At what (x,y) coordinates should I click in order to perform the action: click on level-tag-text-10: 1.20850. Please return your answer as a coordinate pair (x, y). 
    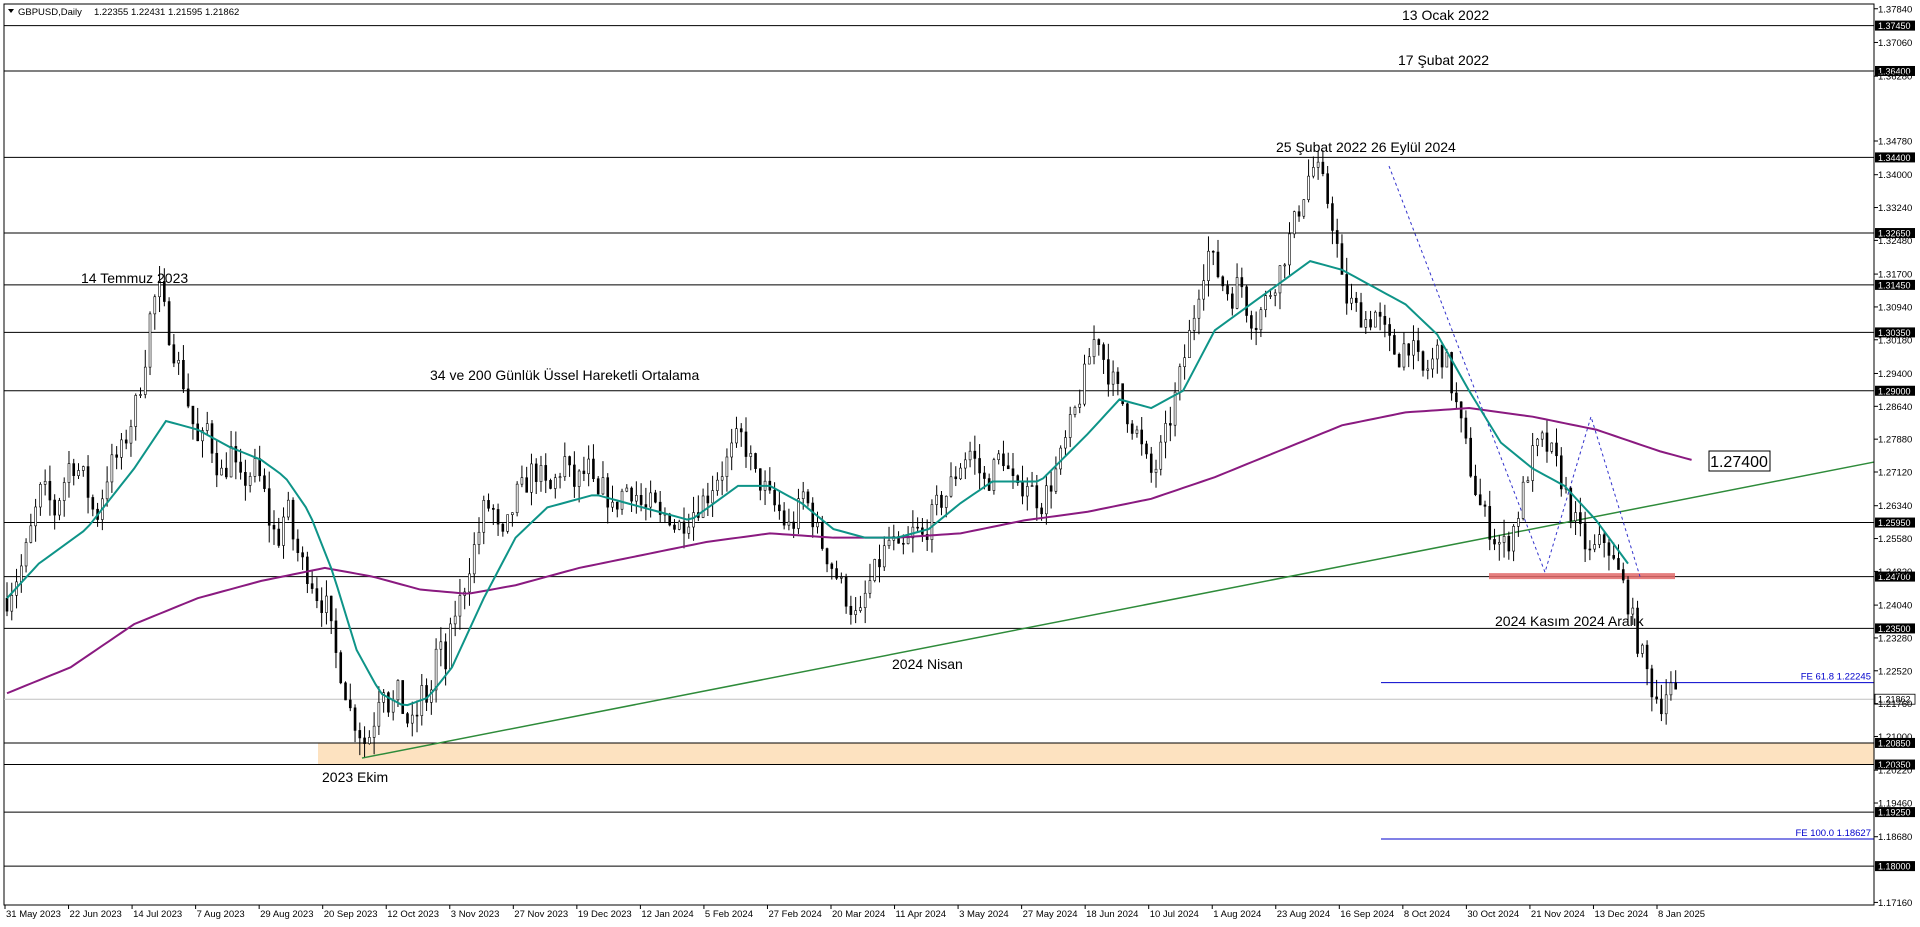
    Looking at the image, I should click on (1894, 743).